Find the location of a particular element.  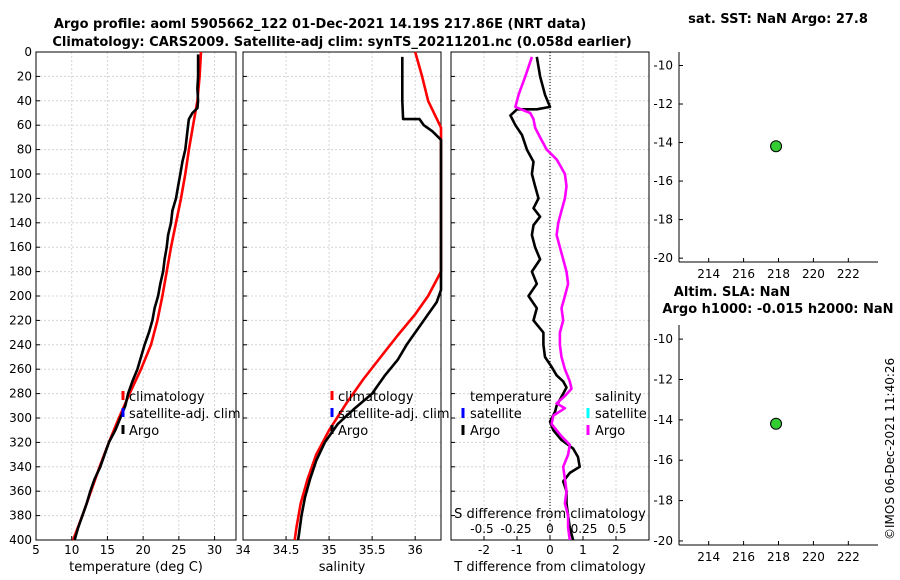

diff-legend-temperature-header: temperature is located at coordinates (511, 397).